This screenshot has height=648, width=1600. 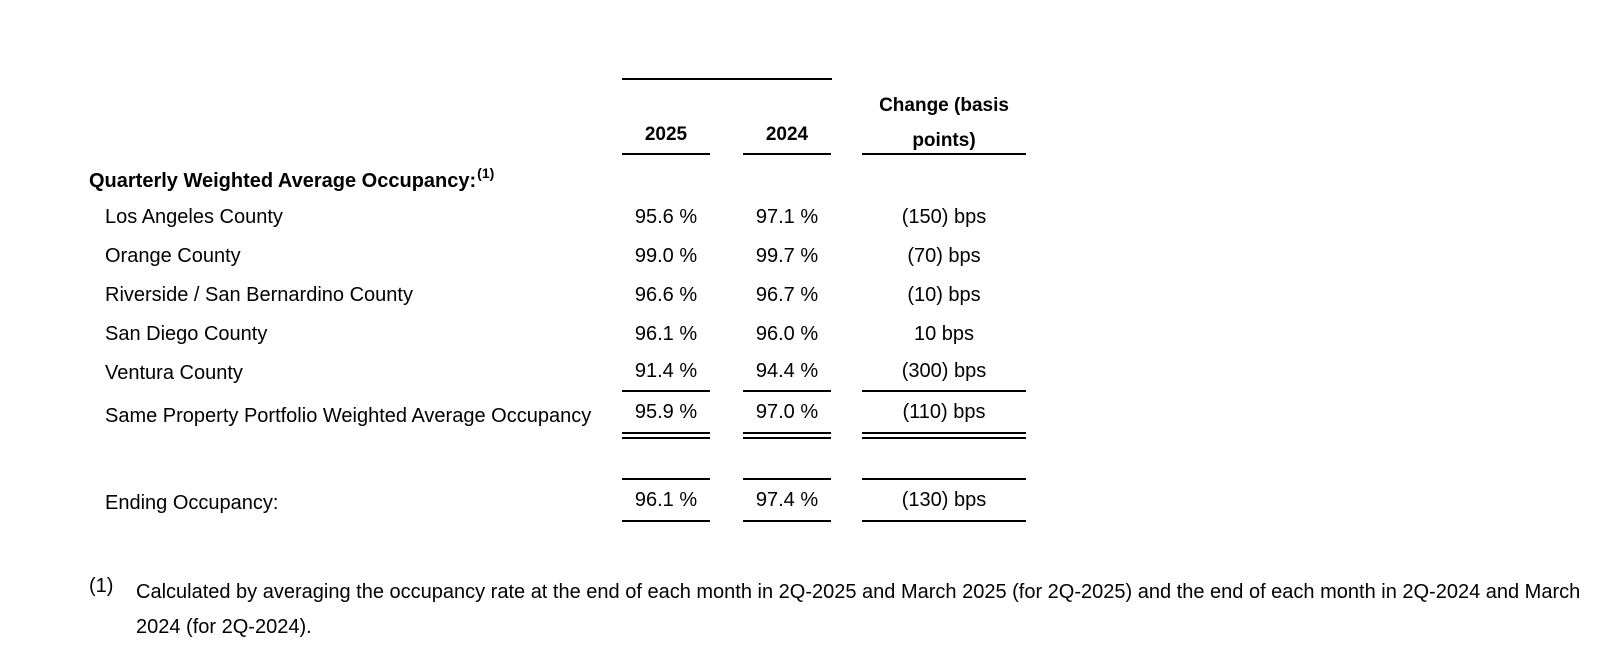 I want to click on row-value-2025: 91.4 %, so click(x=666, y=371).